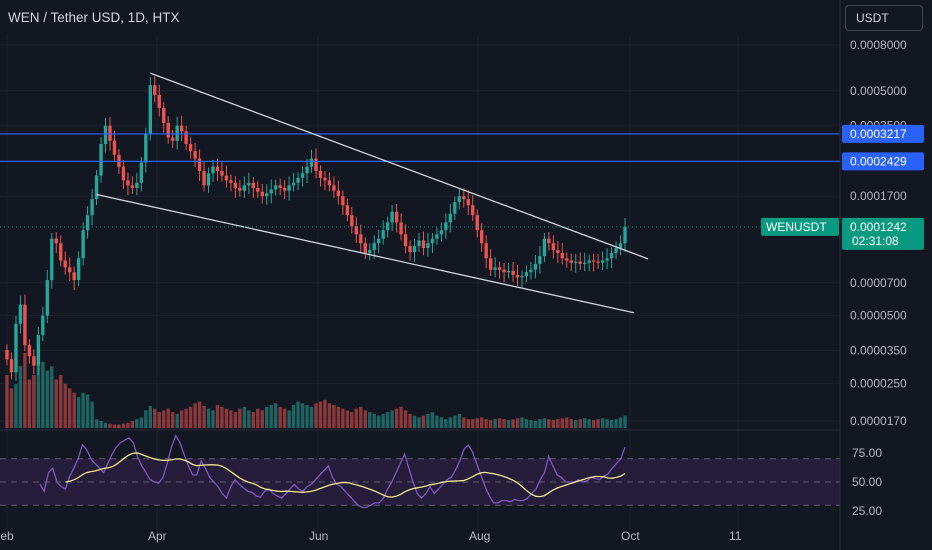 This screenshot has width=932, height=550. Describe the element at coordinates (884, 18) in the screenshot. I see `currency-button: USDT` at that location.